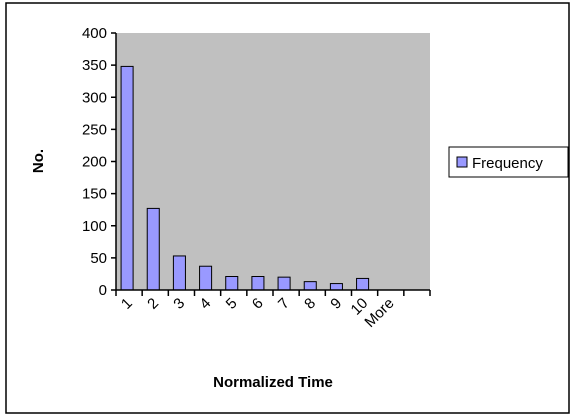 This screenshot has width=573, height=419. I want to click on legend-label: Frequency, so click(507, 163).